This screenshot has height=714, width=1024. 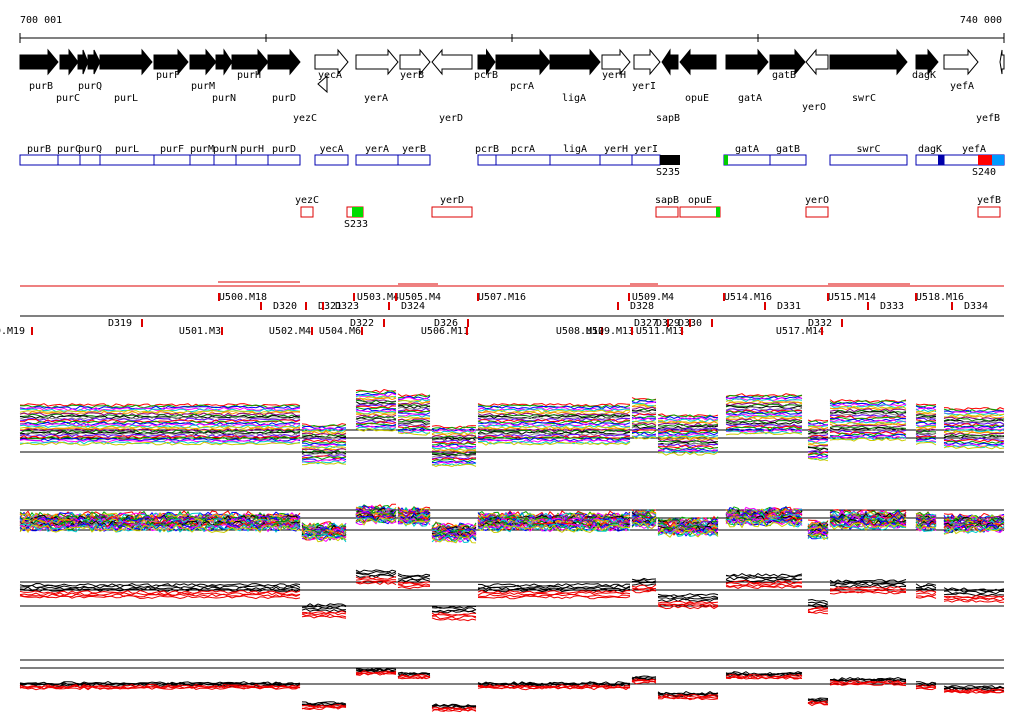 What do you see at coordinates (376, 98) in the screenshot?
I see `gene-label: yerA` at bounding box center [376, 98].